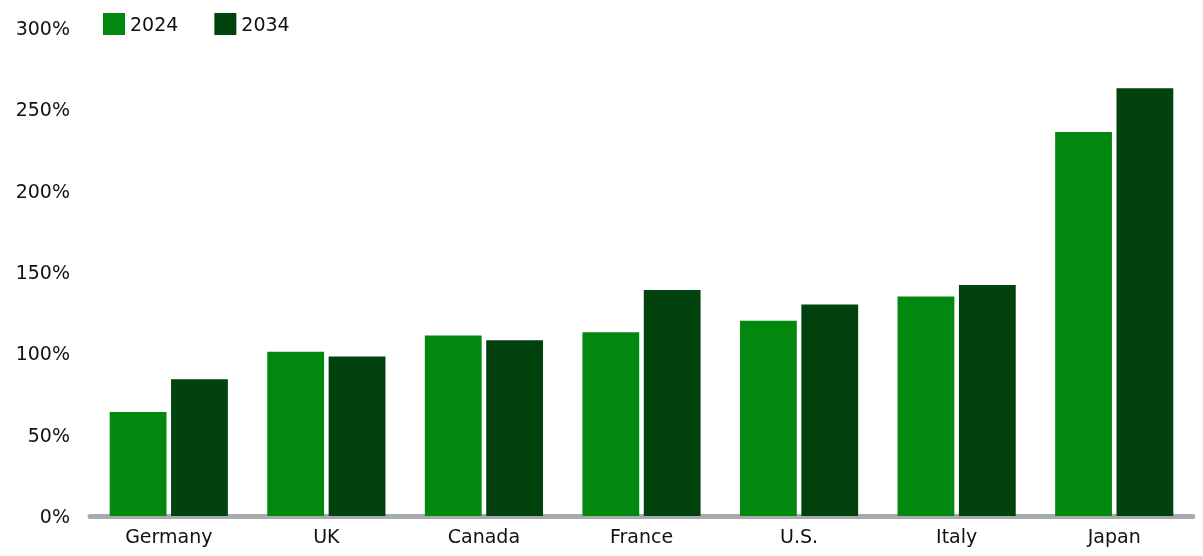 The width and height of the screenshot is (1203, 556). What do you see at coordinates (1113, 535) in the screenshot?
I see `x-tick-label: Japan` at bounding box center [1113, 535].